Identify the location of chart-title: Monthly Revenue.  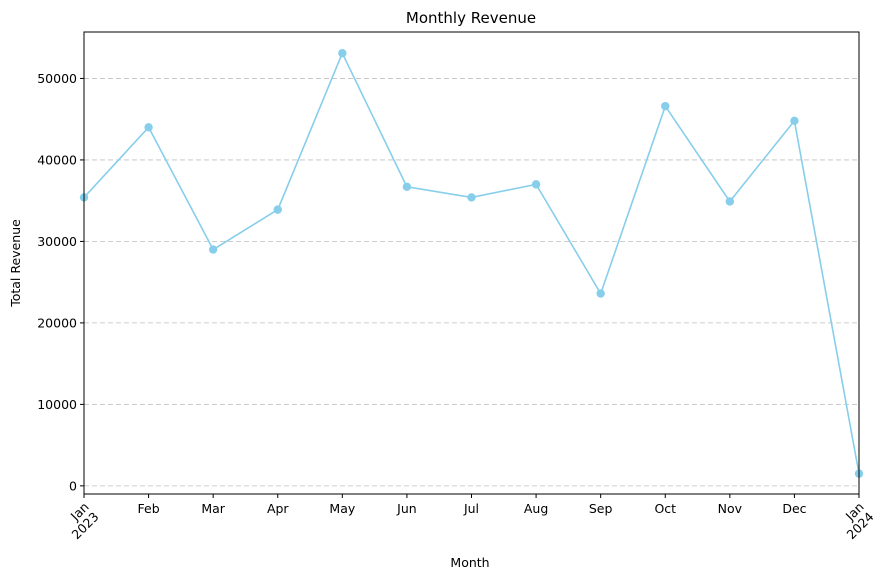
(471, 18).